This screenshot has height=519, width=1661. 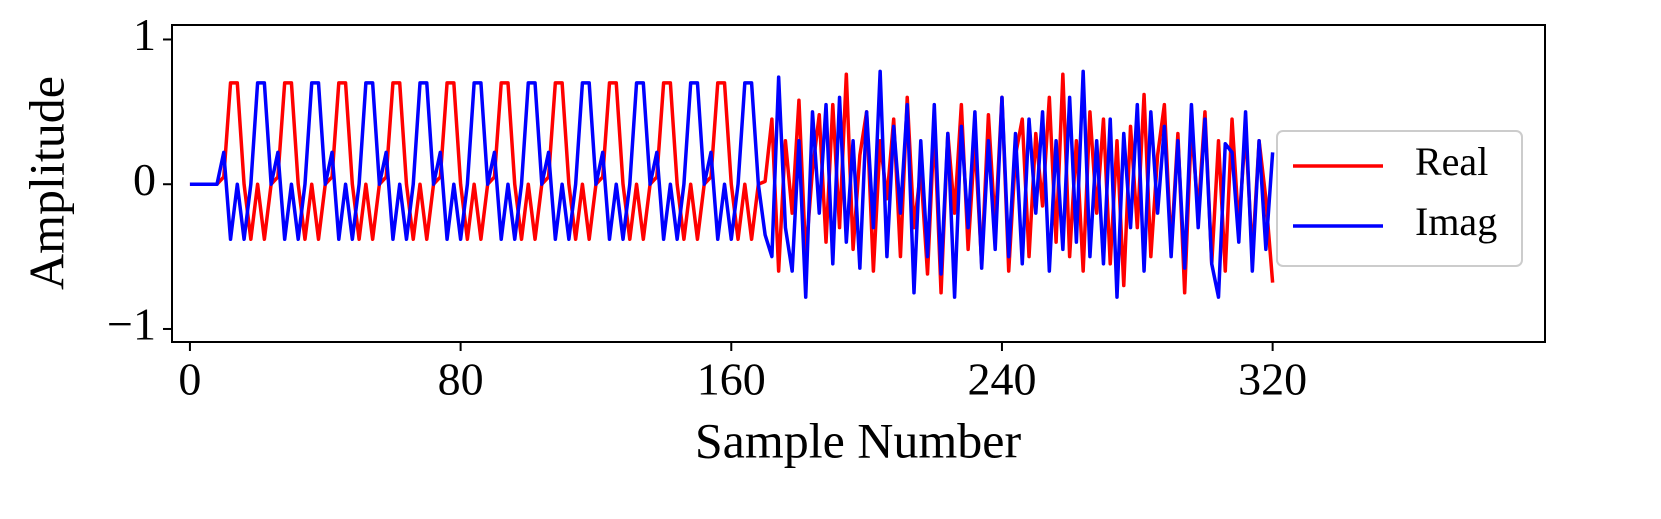 I want to click on legend: Real Imag, so click(x=1399, y=198).